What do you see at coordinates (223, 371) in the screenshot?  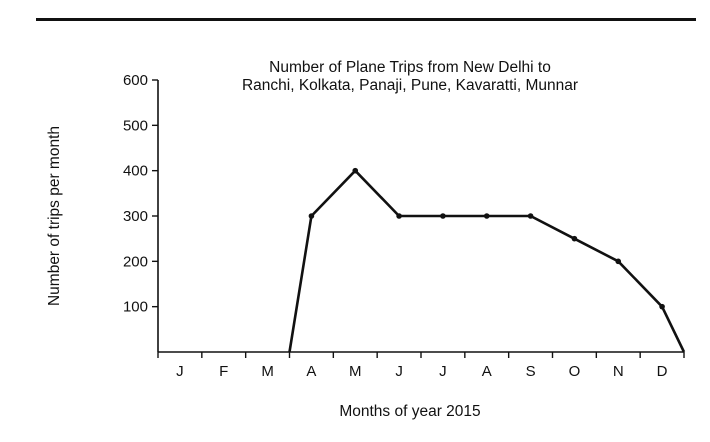 I see `x-tick-label: F` at bounding box center [223, 371].